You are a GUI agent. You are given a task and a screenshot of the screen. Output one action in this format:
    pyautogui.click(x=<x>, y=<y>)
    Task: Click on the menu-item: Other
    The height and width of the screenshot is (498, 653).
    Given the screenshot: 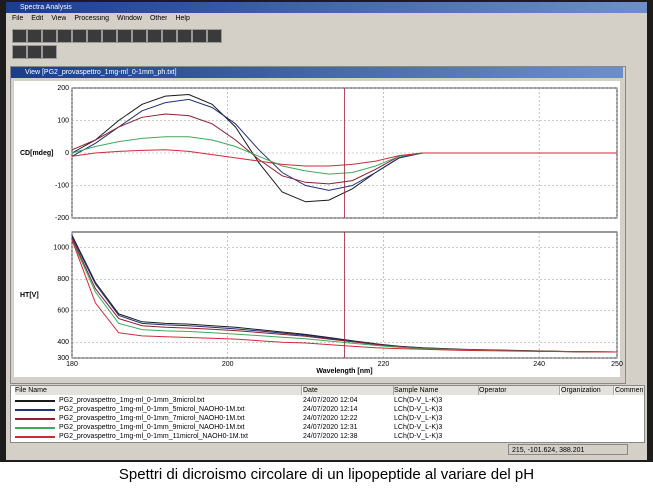 What is the action you would take?
    pyautogui.click(x=158, y=18)
    